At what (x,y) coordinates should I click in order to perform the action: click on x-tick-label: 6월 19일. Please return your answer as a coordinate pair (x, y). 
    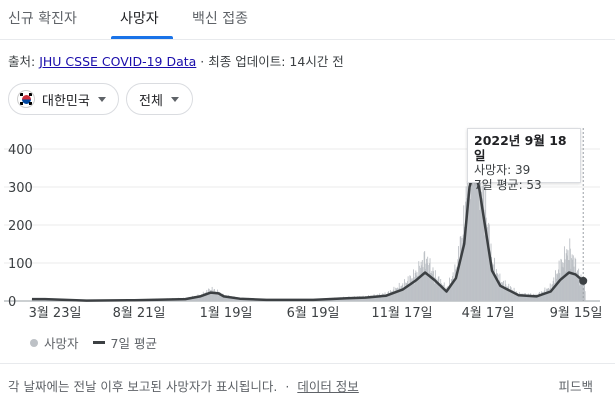
    Looking at the image, I should click on (313, 313).